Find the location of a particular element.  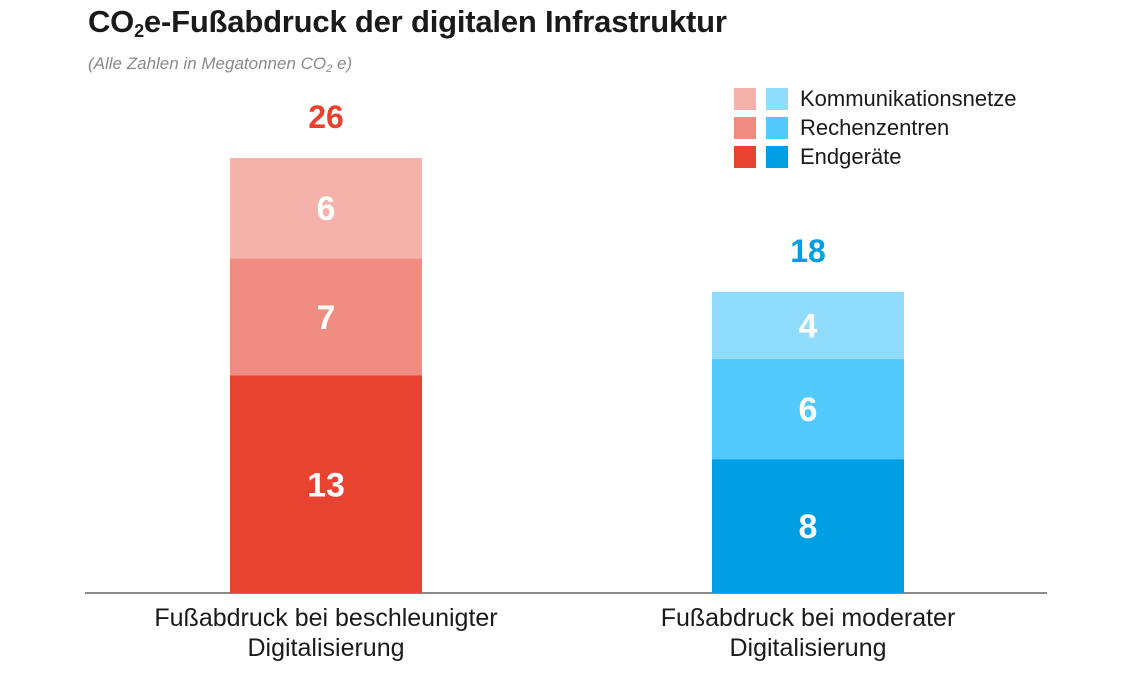

data-label-endgeraete: 13 is located at coordinates (326, 485).